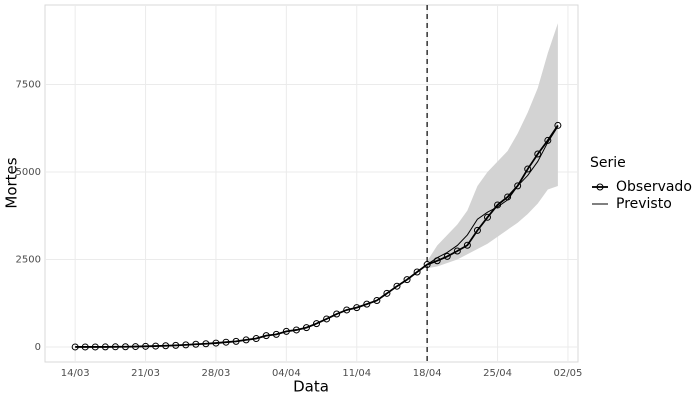  What do you see at coordinates (28, 84) in the screenshot?
I see `y-tick-label: 7500` at bounding box center [28, 84].